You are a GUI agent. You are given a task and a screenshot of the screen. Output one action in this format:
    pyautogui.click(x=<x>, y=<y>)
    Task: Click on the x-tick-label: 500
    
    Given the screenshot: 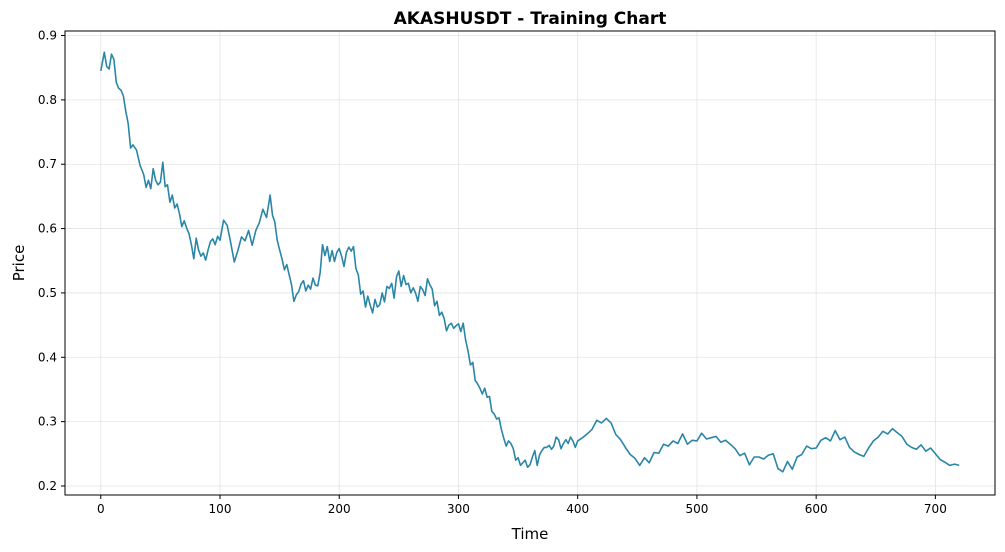 What is the action you would take?
    pyautogui.click(x=696, y=509)
    